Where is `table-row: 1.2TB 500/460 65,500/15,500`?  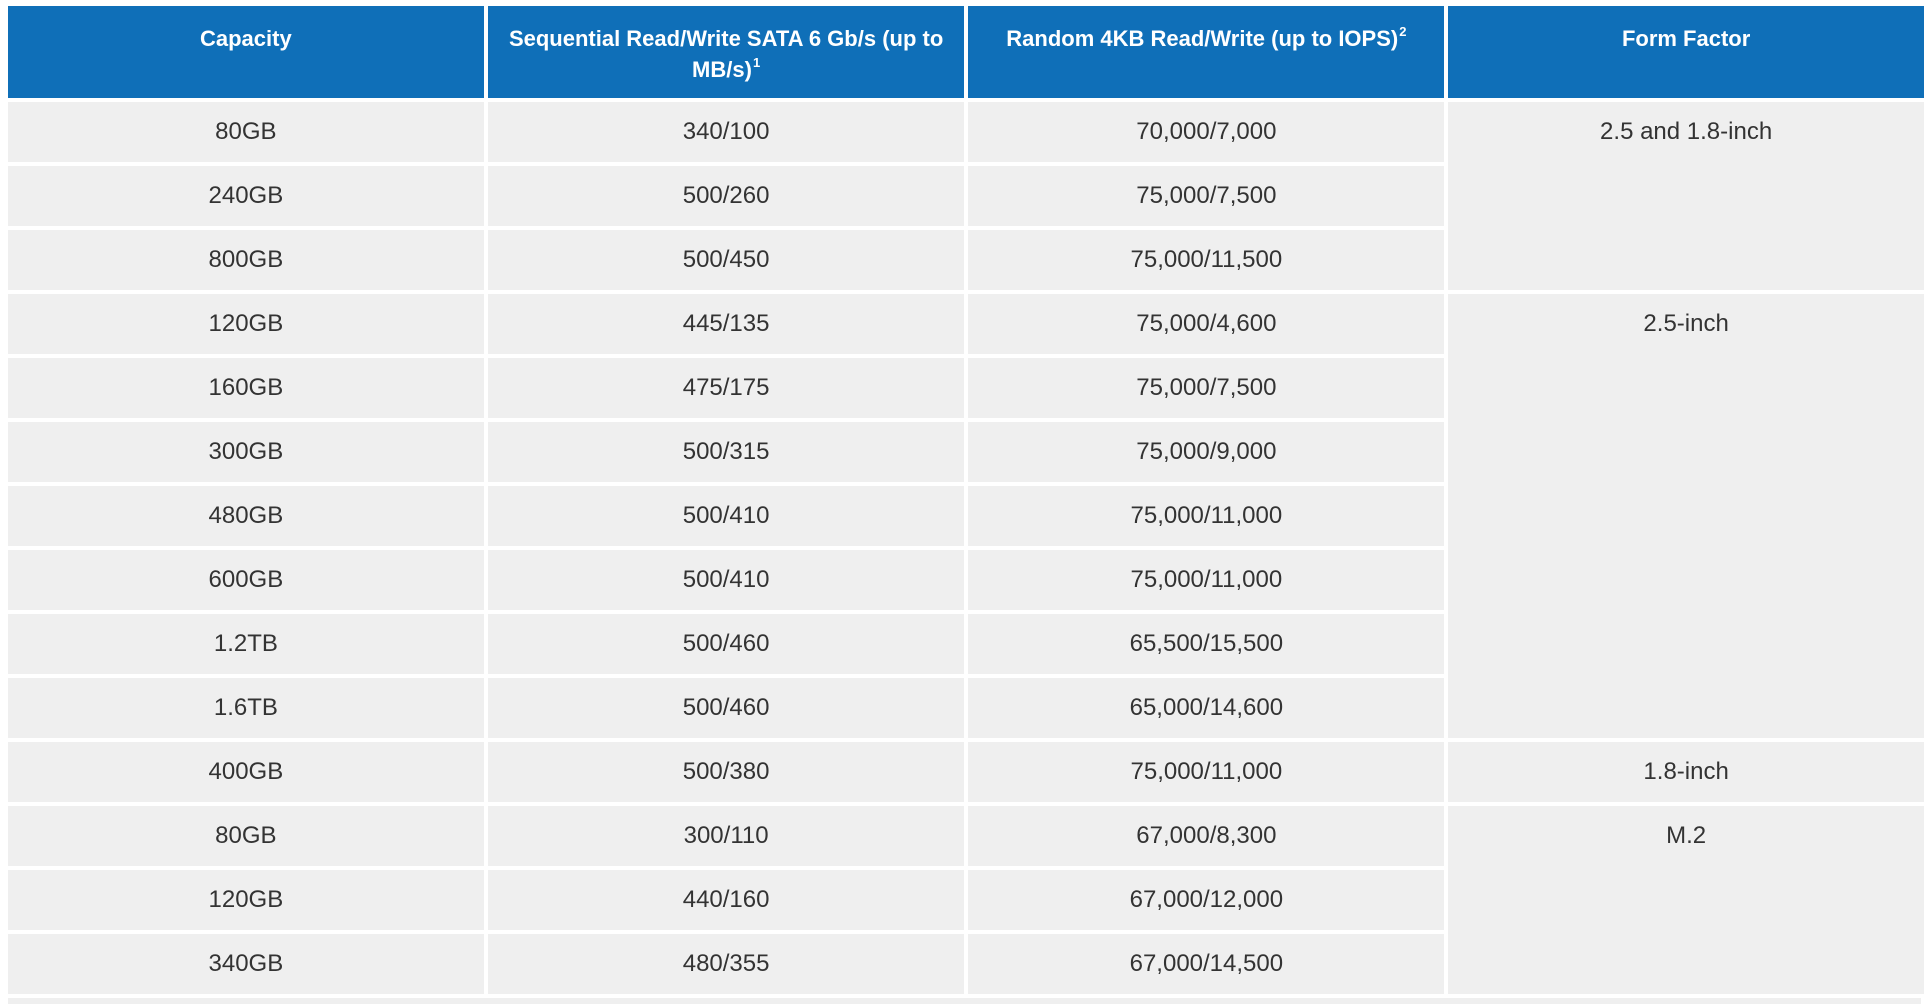
table-row: 1.2TB 500/460 65,500/15,500 is located at coordinates (966, 644).